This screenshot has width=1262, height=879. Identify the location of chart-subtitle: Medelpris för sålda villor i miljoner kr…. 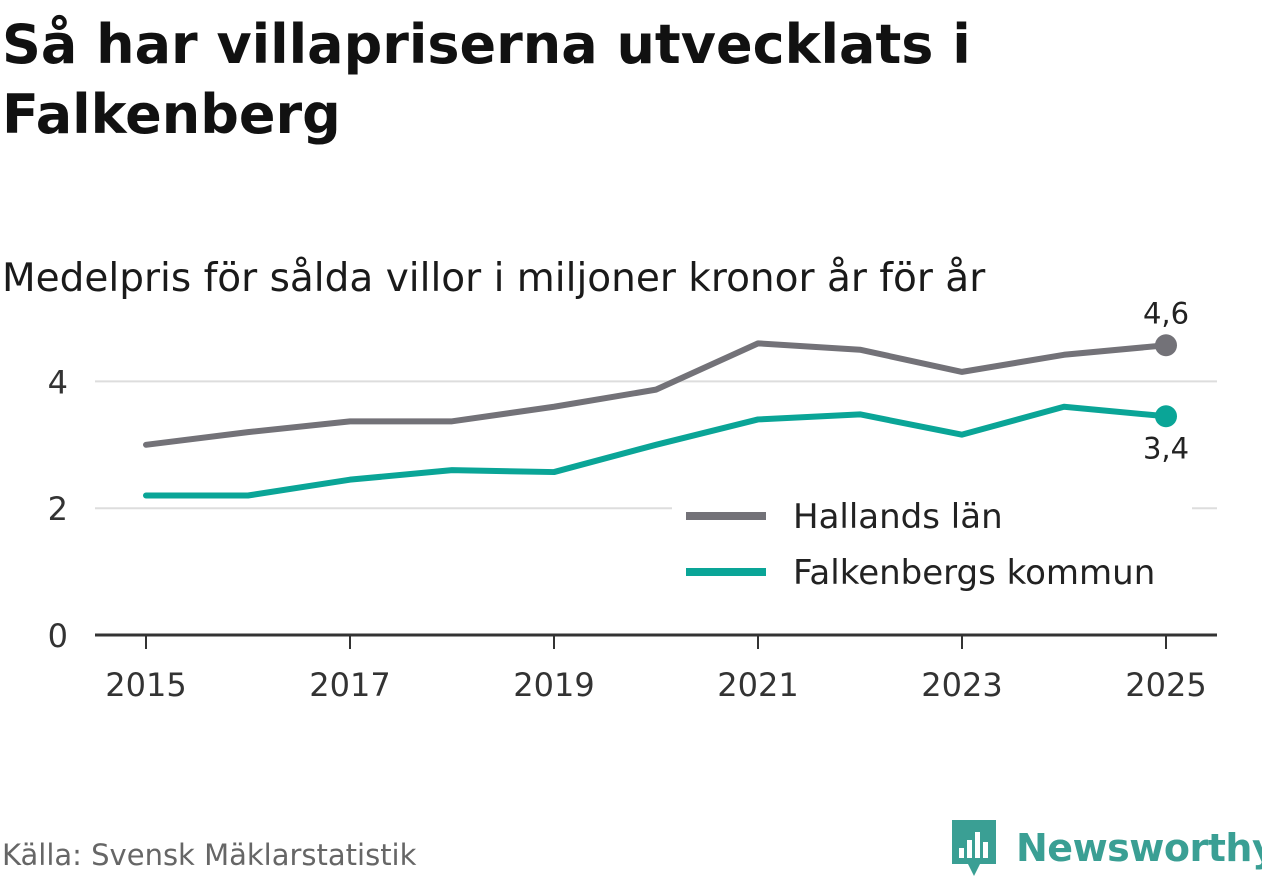
(494, 278).